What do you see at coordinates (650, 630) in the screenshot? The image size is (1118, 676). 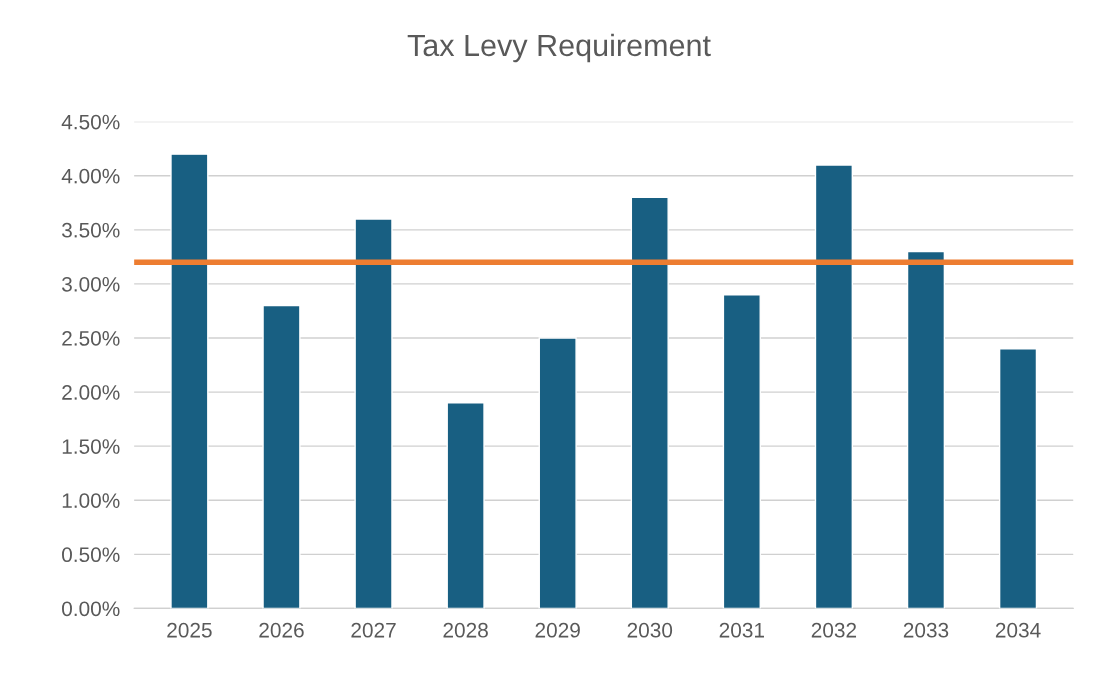 I see `x-tick-label: 2030` at bounding box center [650, 630].